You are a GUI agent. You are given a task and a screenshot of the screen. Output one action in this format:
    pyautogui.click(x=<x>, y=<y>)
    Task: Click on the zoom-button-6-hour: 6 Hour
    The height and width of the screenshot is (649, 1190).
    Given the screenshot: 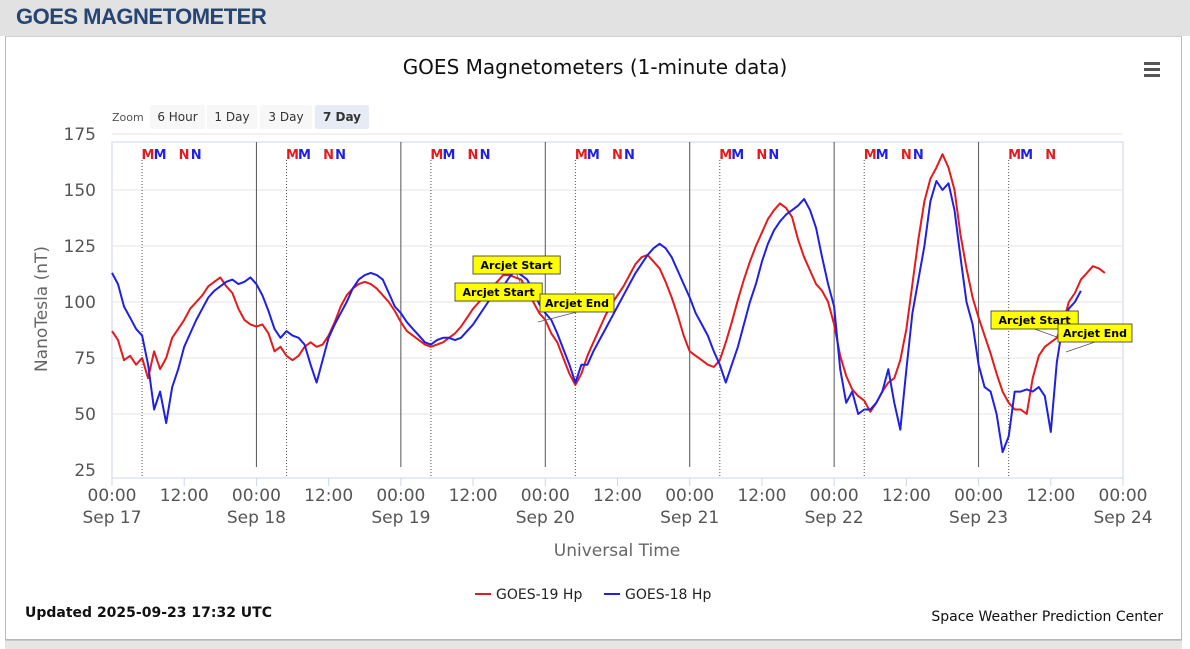 What is the action you would take?
    pyautogui.click(x=177, y=117)
    